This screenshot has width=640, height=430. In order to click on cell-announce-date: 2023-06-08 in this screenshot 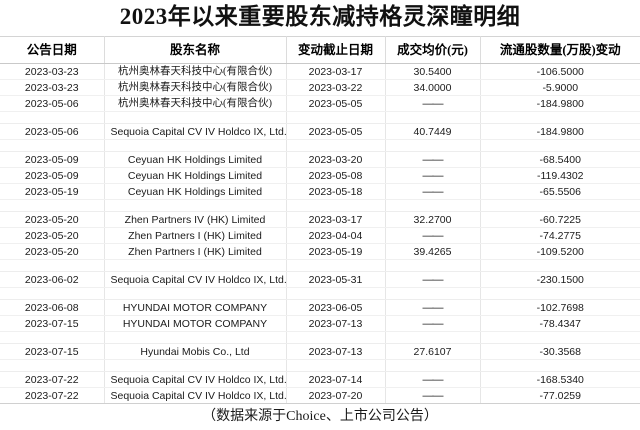, I will do `click(52, 307)`.